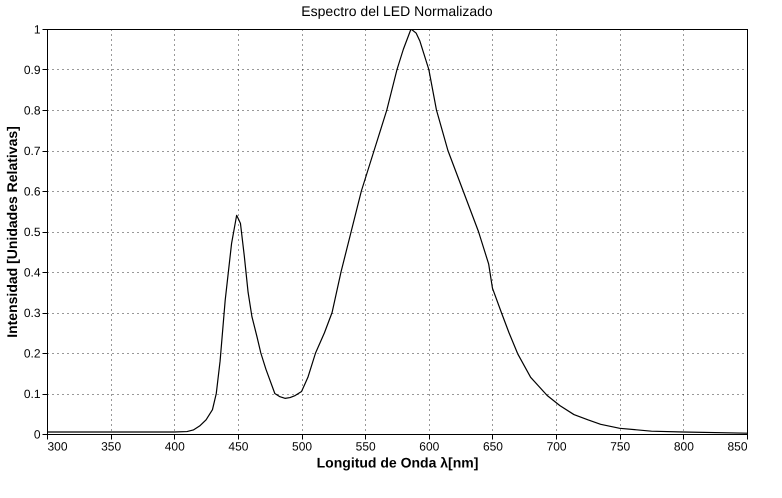 This screenshot has height=498, width=782. Describe the element at coordinates (493, 447) in the screenshot. I see `x-tick-label: 650` at that location.